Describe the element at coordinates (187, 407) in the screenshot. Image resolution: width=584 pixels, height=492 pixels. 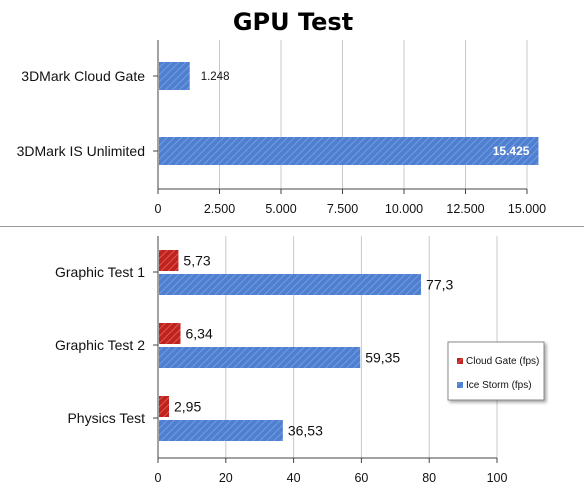
I see `data-label-physics-test-cloud-gate-fps: 2,95` at that location.